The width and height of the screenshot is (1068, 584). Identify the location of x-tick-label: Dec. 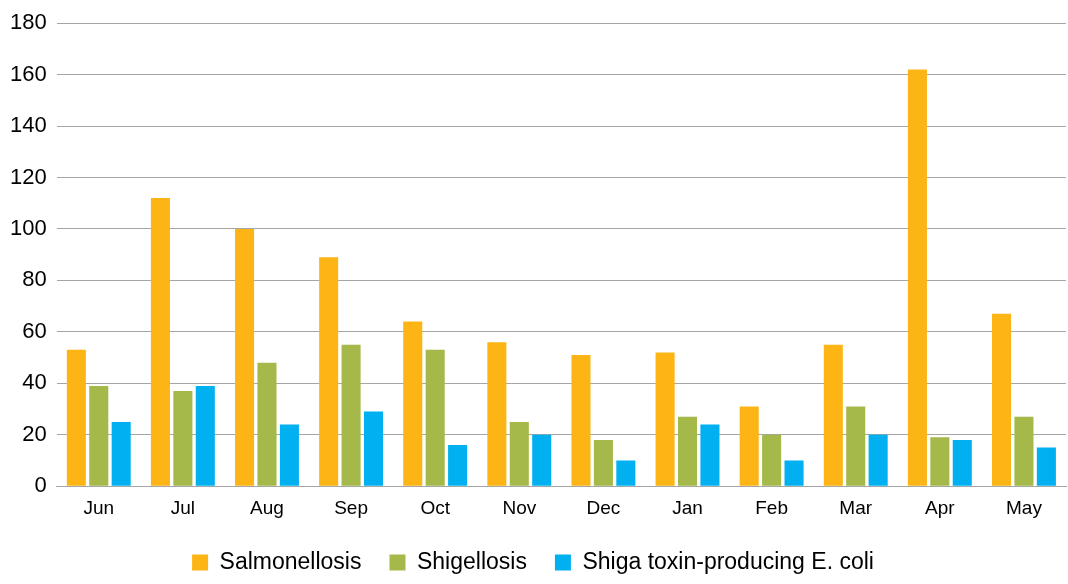
(603, 507).